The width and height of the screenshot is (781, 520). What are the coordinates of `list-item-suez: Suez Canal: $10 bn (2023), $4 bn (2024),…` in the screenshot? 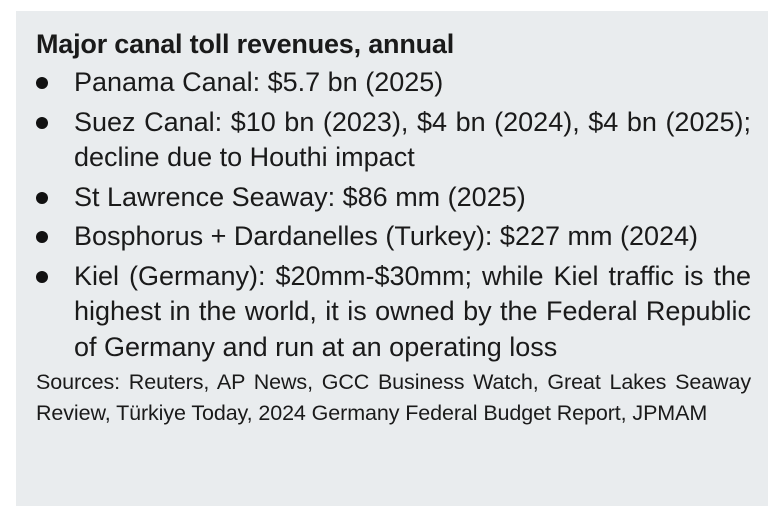 It's located at (393, 140).